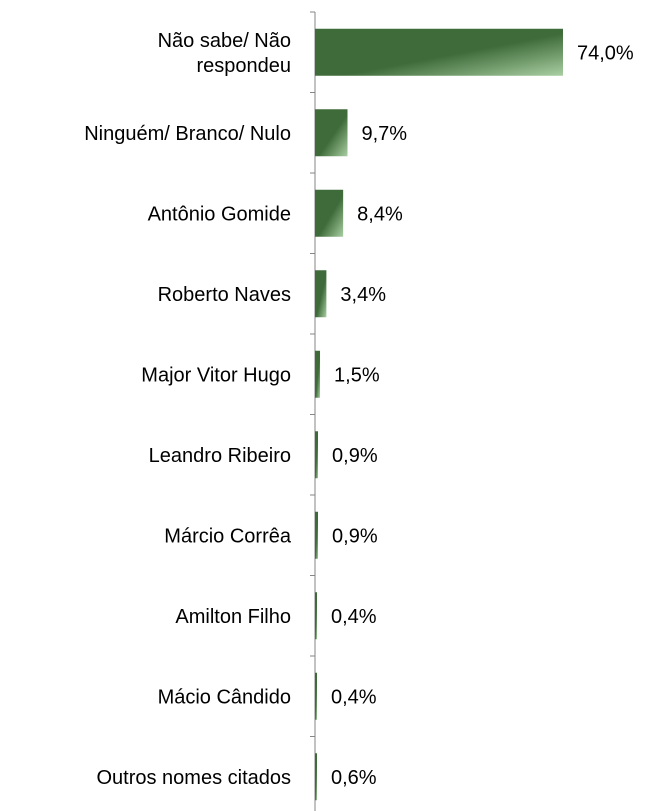 This screenshot has height=811, width=658. What do you see at coordinates (380, 214) in the screenshot?
I see `value-label: 8,4%` at bounding box center [380, 214].